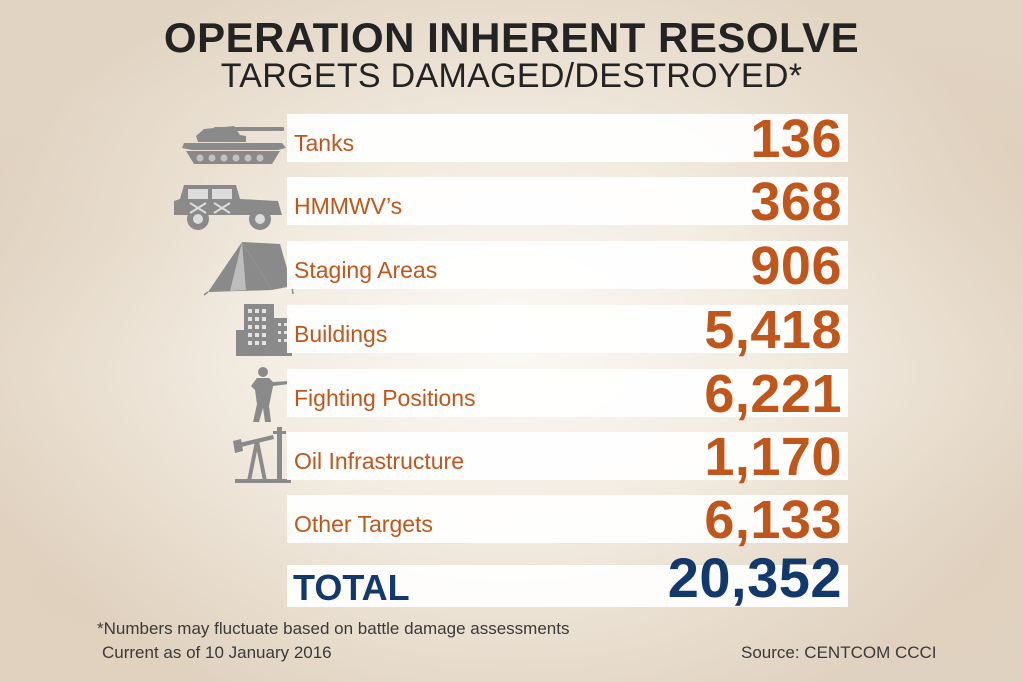  I want to click on row-value-hmmwvs: 368, so click(796, 202).